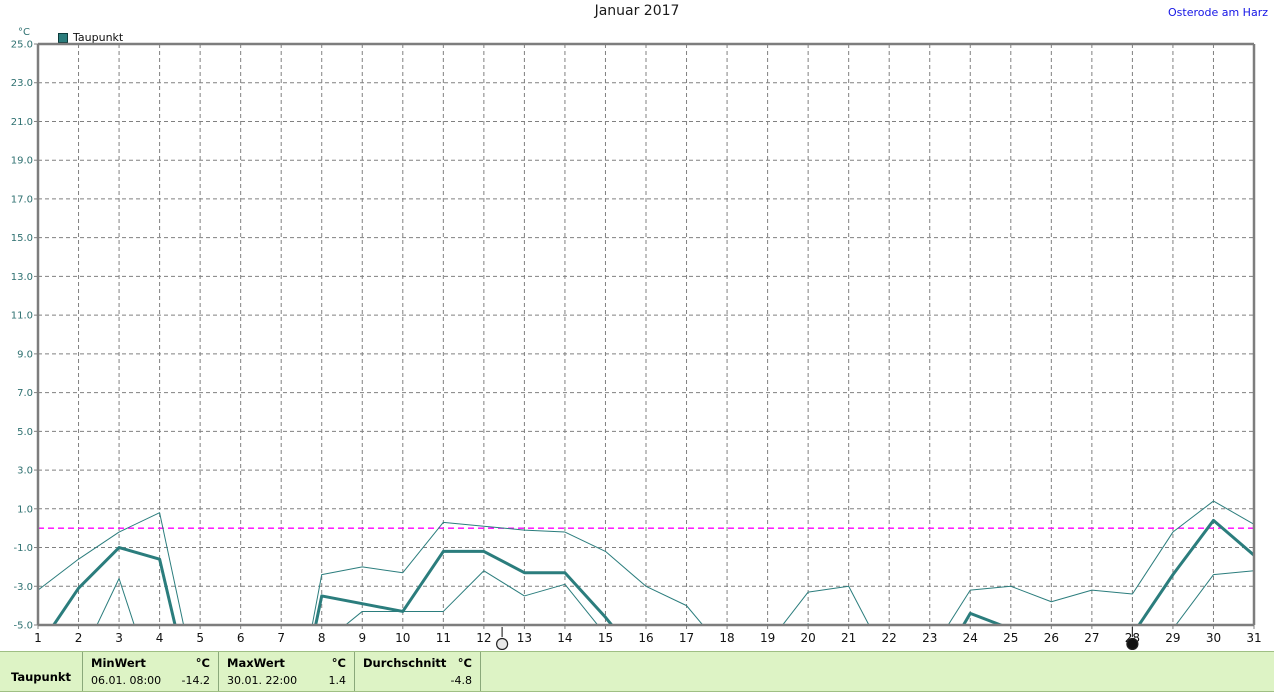 The height and width of the screenshot is (692, 1274). What do you see at coordinates (362, 638) in the screenshot?
I see `x-tick-label: 9` at bounding box center [362, 638].